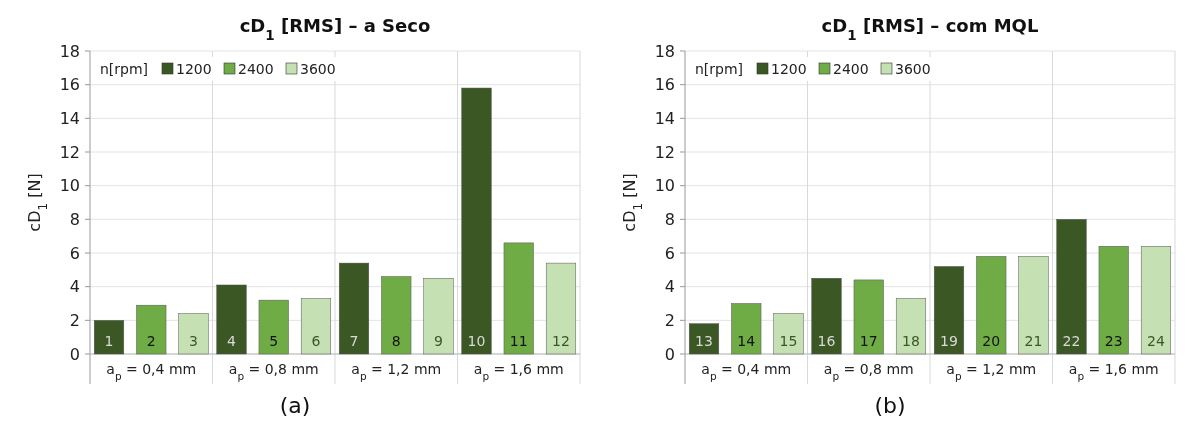 The height and width of the screenshot is (429, 1191). I want to click on chart-title: cD$_{1}$ [RMS] – com MQL, so click(930, 29).